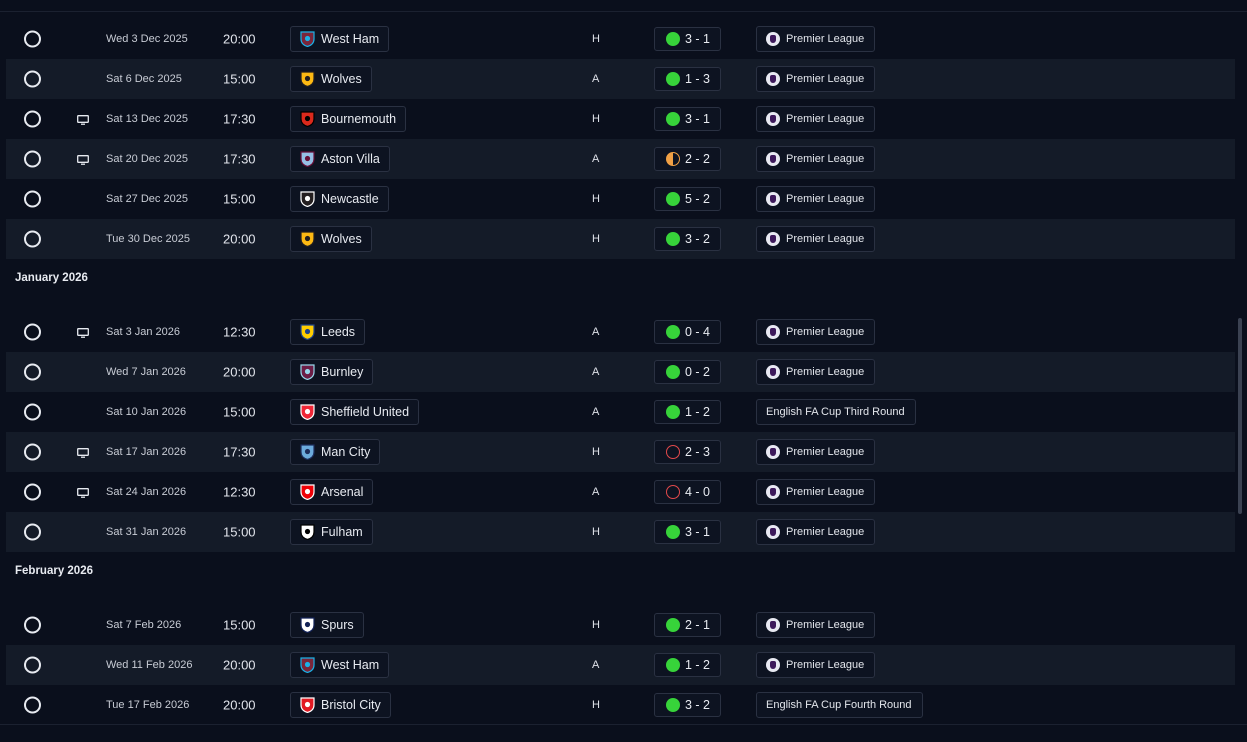 This screenshot has height=742, width=1247. What do you see at coordinates (332, 492) in the screenshot?
I see `opponent-button: Arsenal` at bounding box center [332, 492].